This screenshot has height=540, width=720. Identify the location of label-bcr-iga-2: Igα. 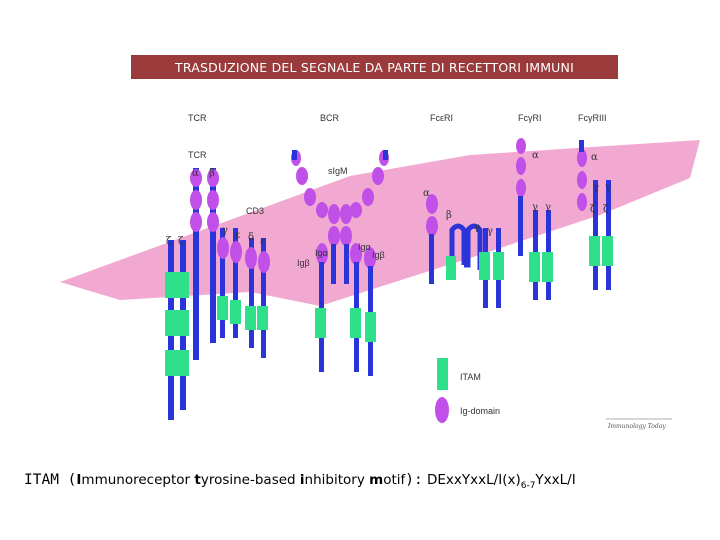
(364, 247).